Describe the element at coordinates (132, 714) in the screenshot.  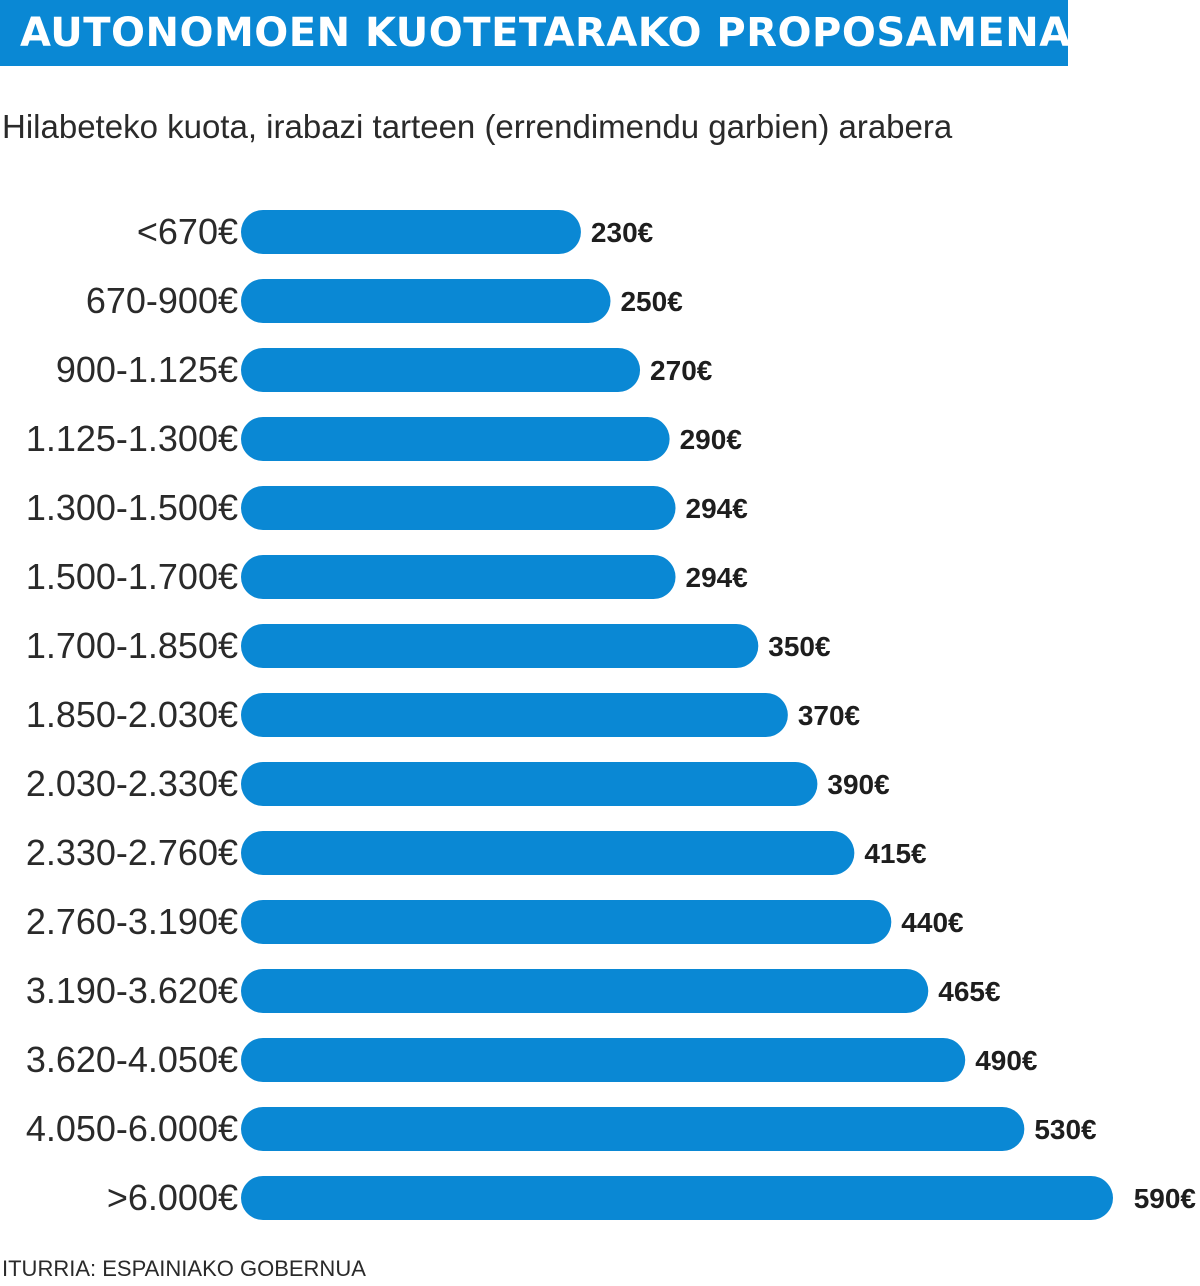
I see `category-label: 1.850-2.030€` at that location.